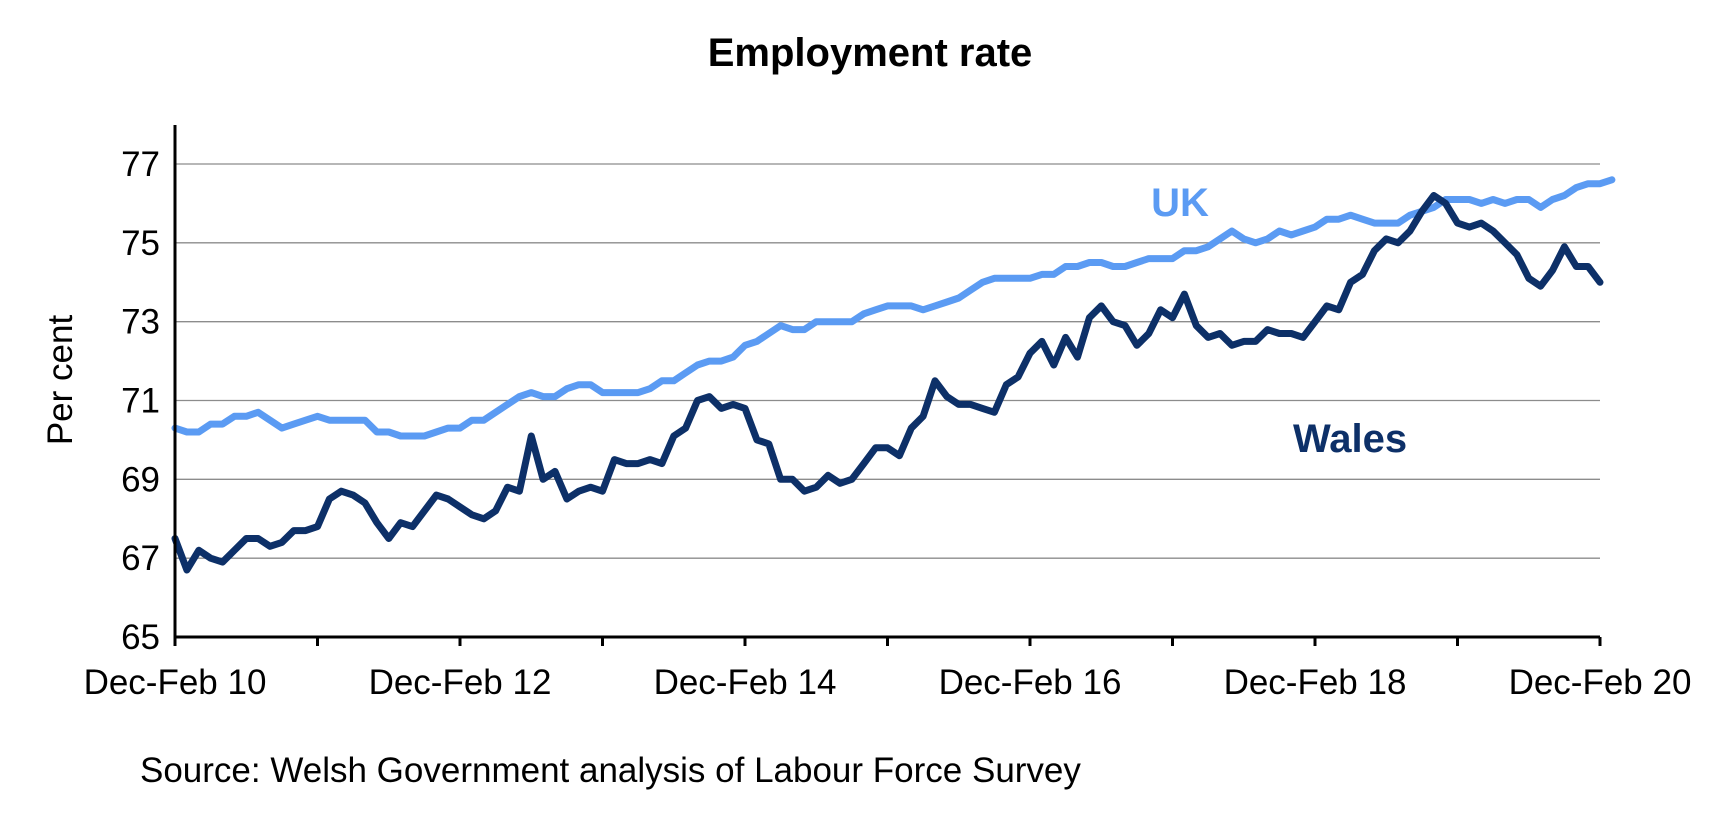  What do you see at coordinates (1350, 439) in the screenshot?
I see `wales-series-label: Wales` at bounding box center [1350, 439].